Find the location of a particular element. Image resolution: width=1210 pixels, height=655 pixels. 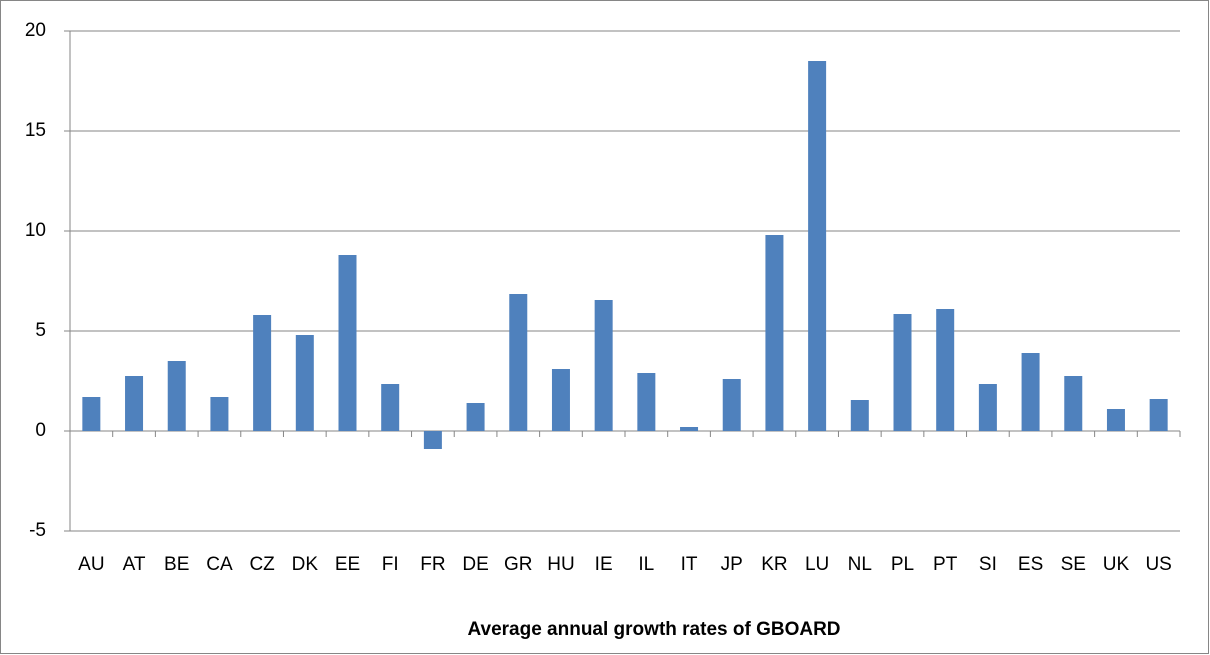

x-tick-label: HU is located at coordinates (560, 564).